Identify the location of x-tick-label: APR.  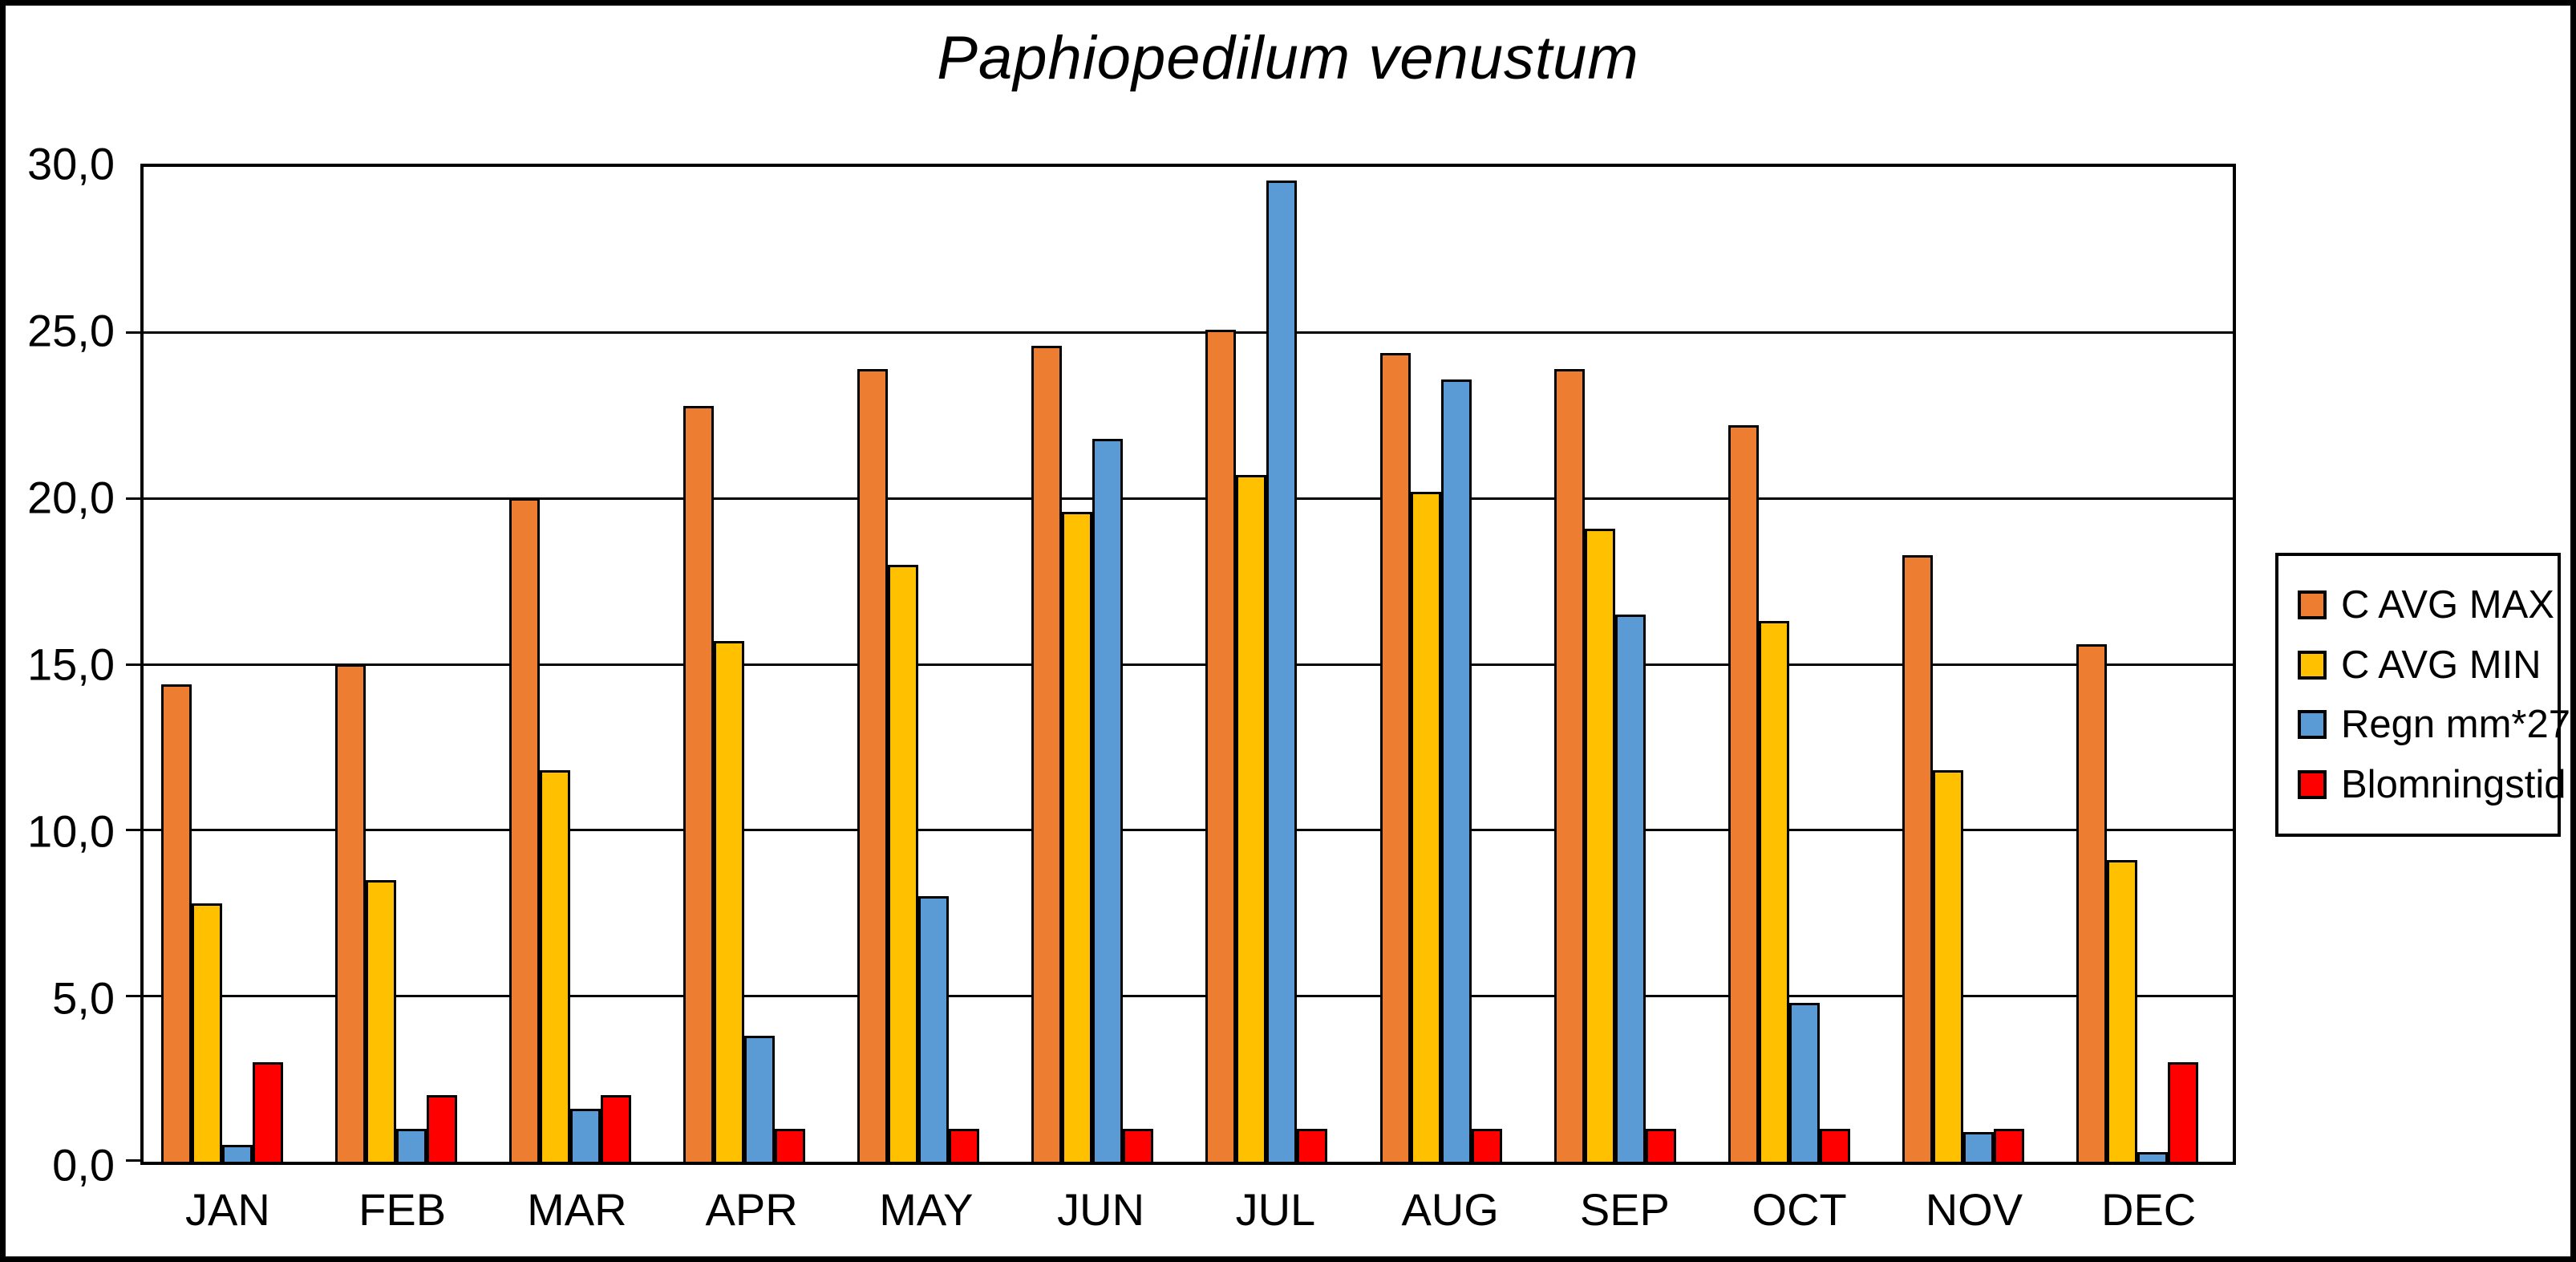
(751, 1210).